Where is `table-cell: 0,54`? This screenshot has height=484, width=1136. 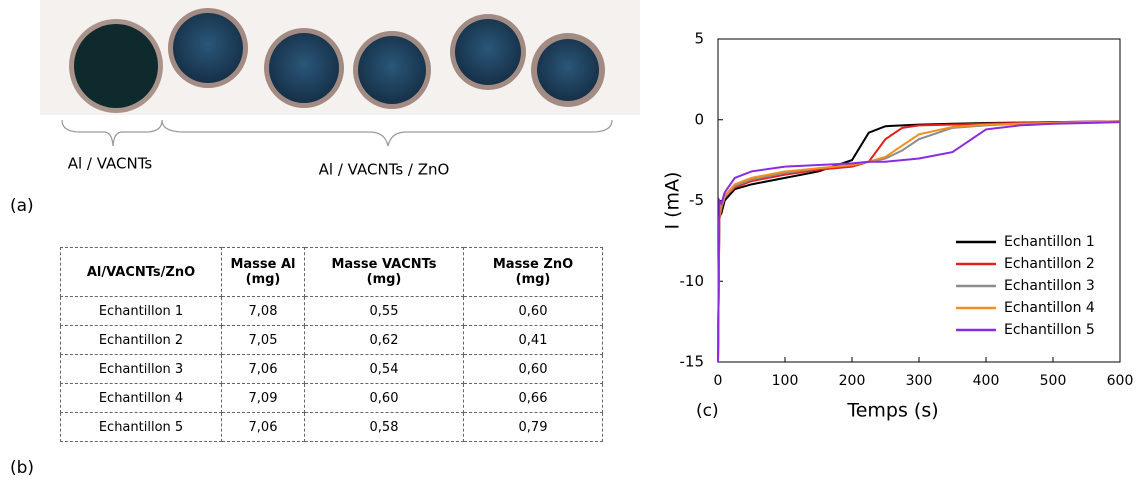 table-cell: 0,54 is located at coordinates (384, 369).